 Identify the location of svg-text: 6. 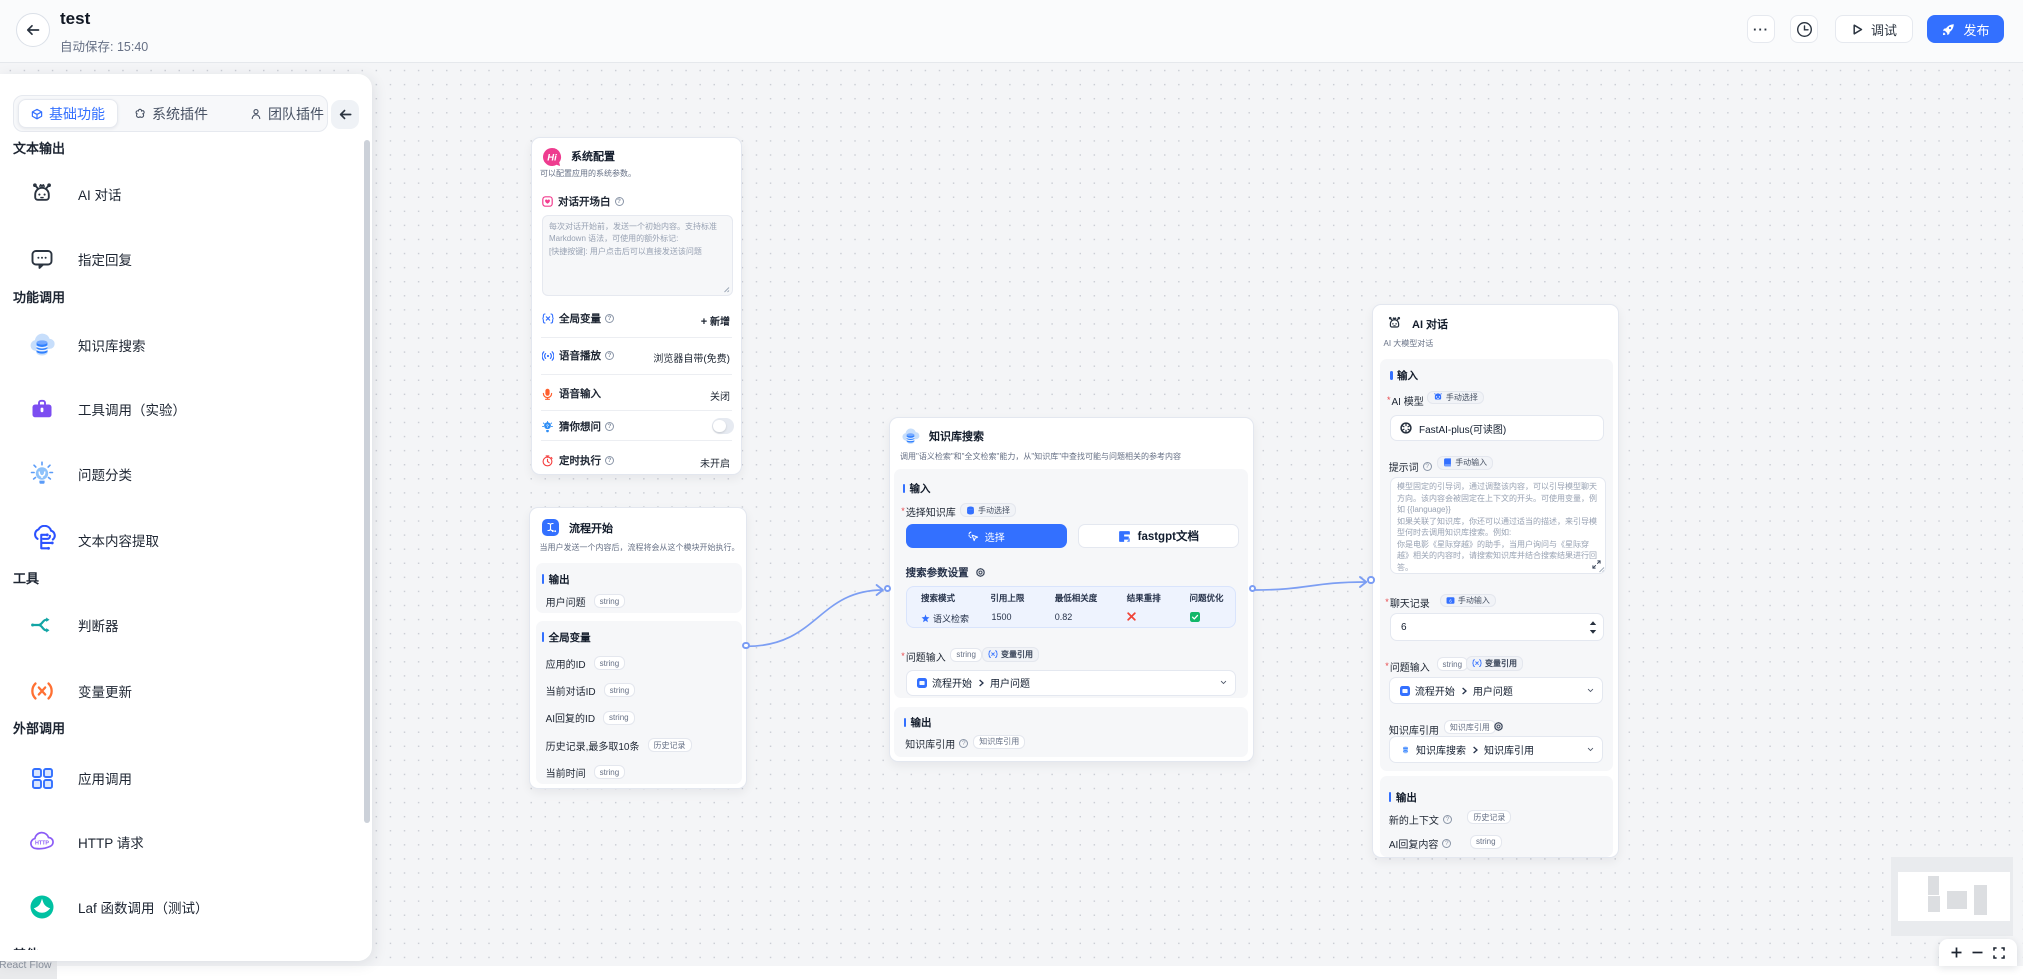
(1450, 600).